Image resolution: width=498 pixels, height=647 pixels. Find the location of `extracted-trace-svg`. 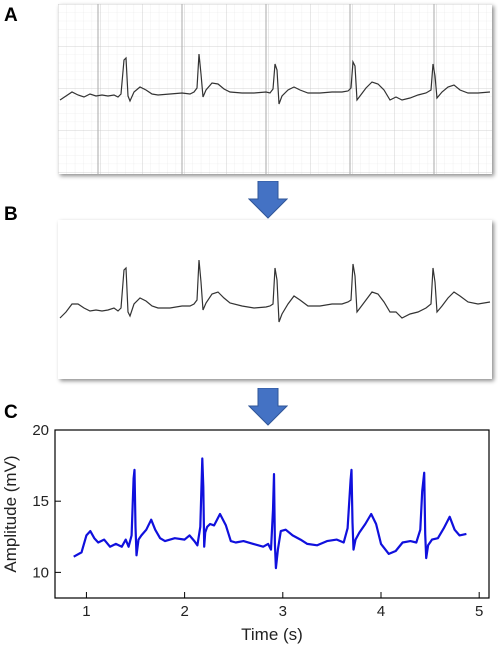

extracted-trace-svg is located at coordinates (275, 291).